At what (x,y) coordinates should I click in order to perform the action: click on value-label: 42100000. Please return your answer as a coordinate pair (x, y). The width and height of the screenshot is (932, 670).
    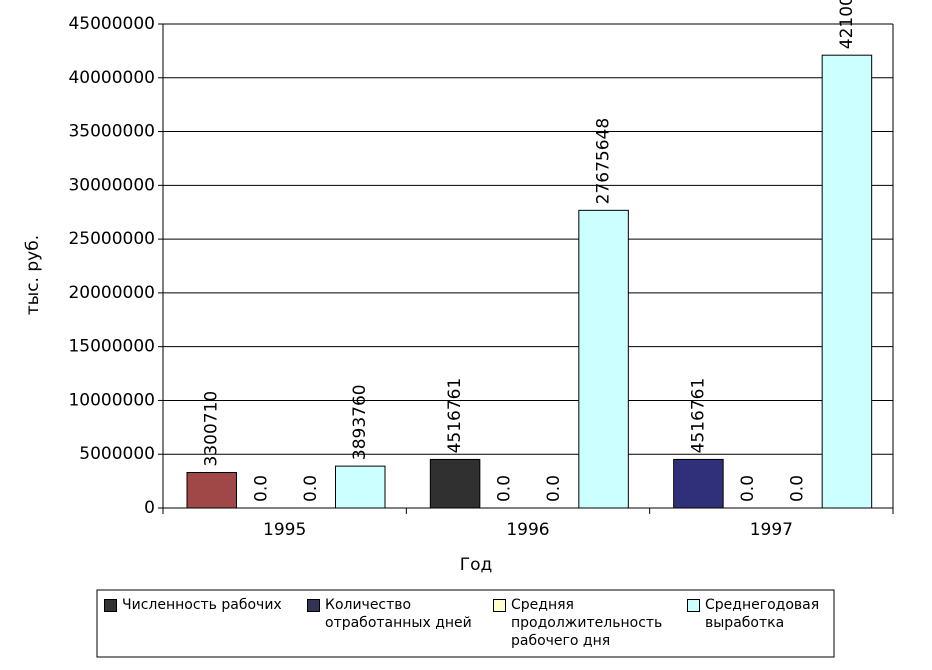
    Looking at the image, I should click on (847, 24).